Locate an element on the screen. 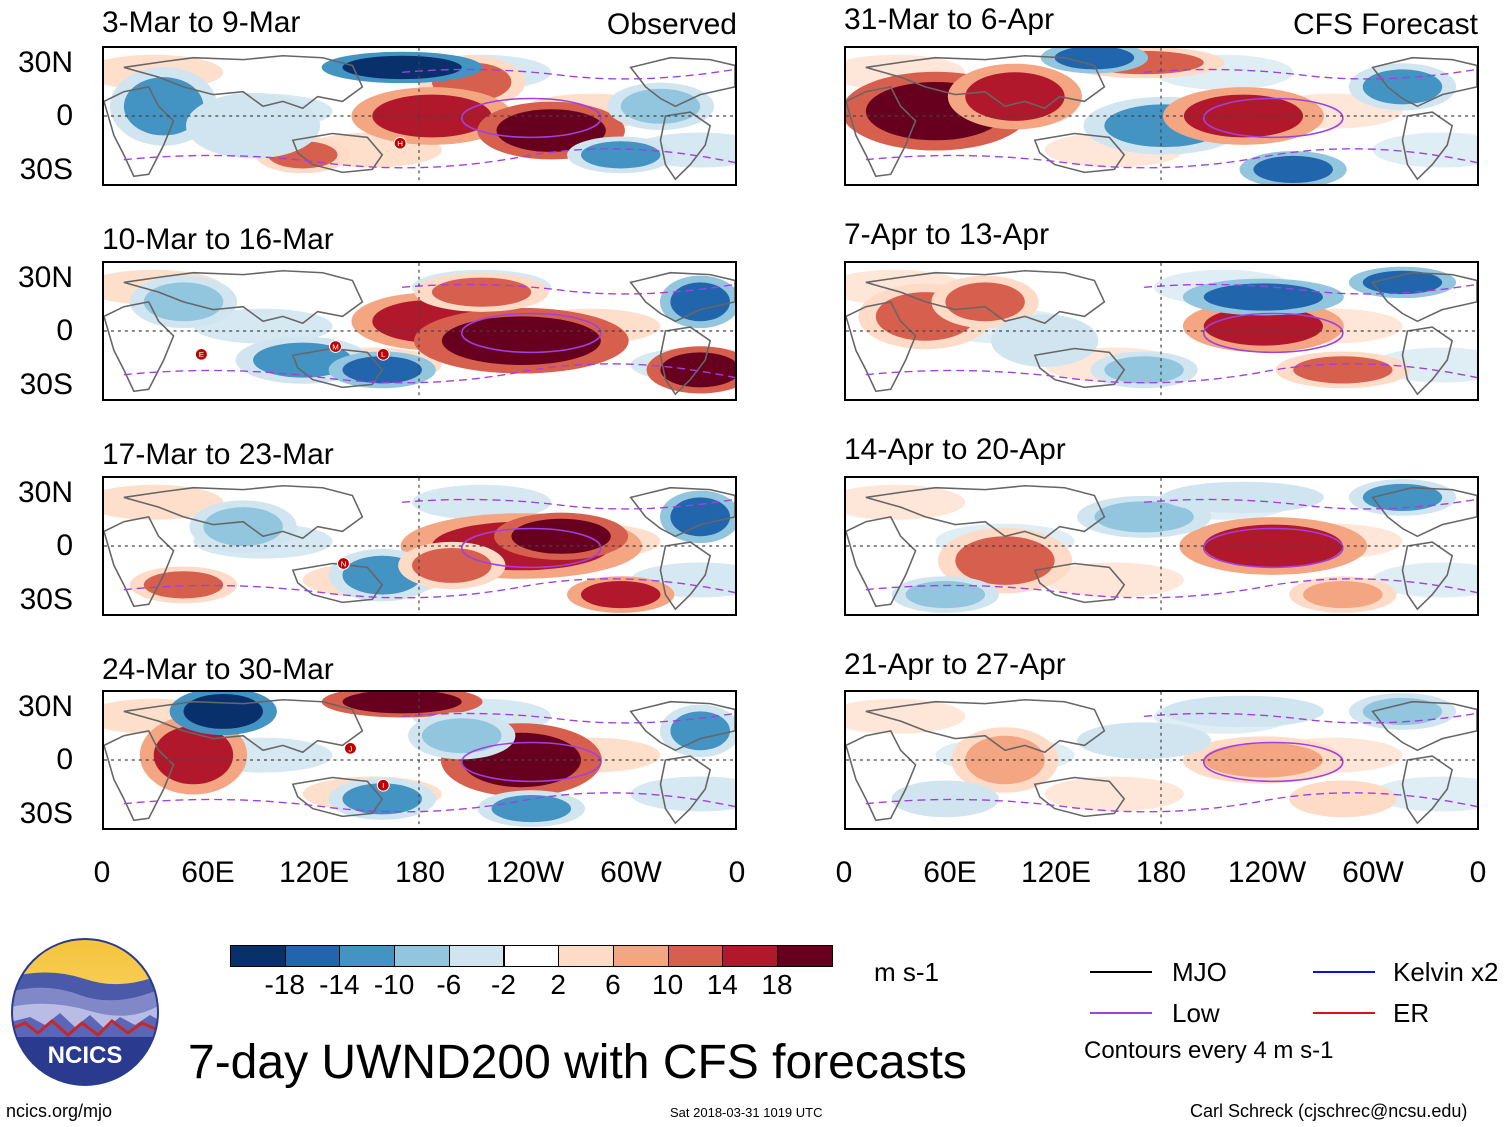  storm-marker: I is located at coordinates (383, 785).